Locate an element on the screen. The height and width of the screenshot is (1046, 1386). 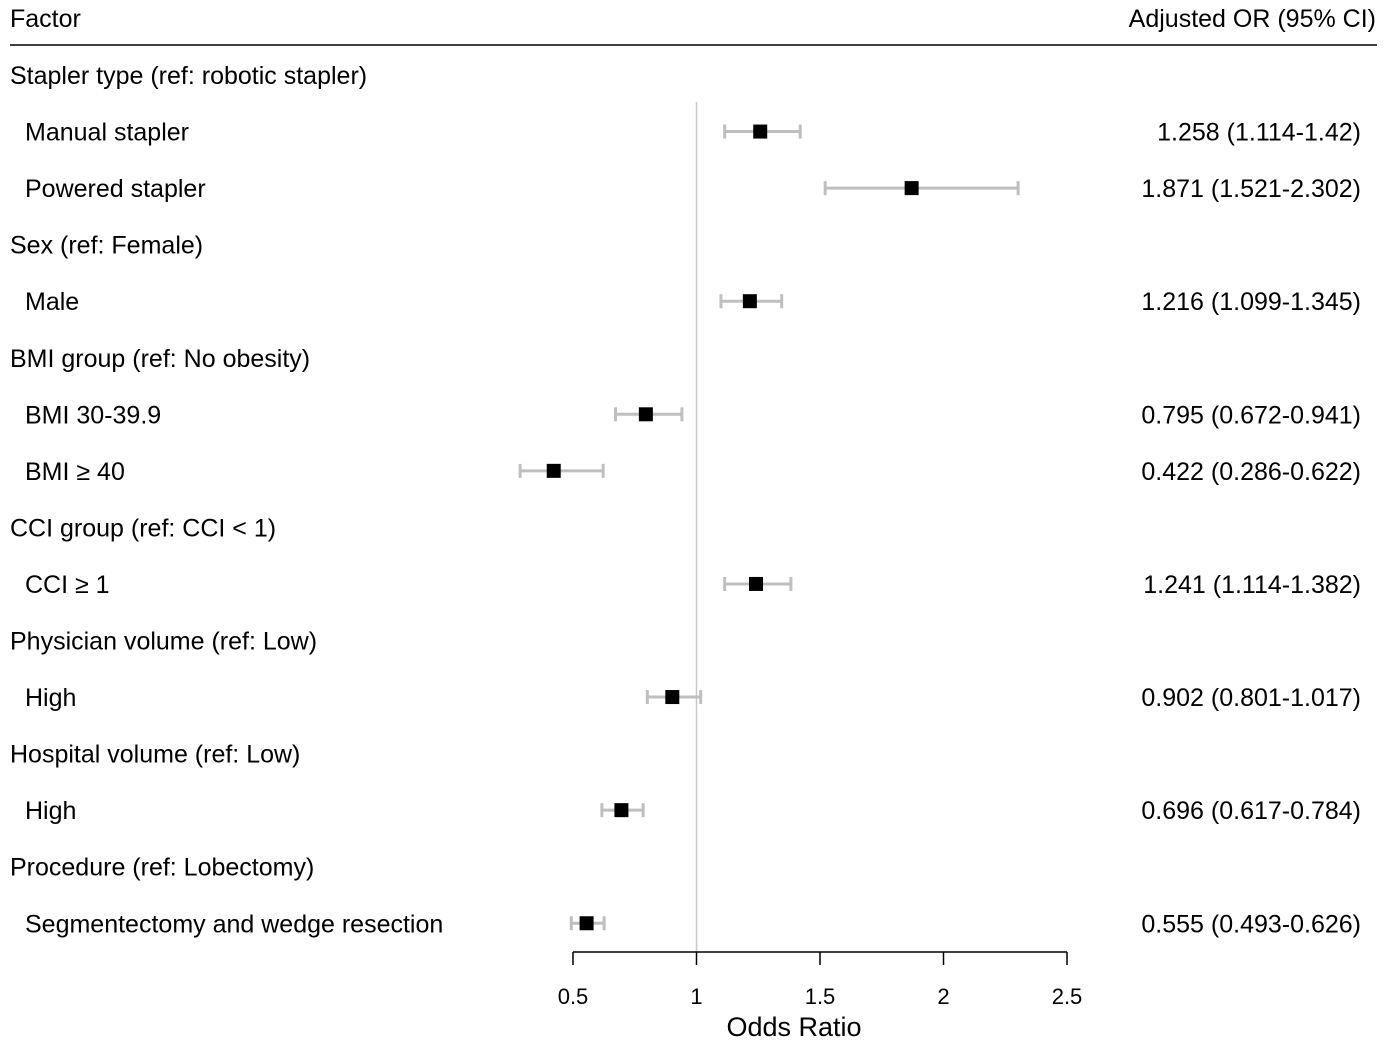
x-tick-label: 2.5 is located at coordinates (1067, 996).